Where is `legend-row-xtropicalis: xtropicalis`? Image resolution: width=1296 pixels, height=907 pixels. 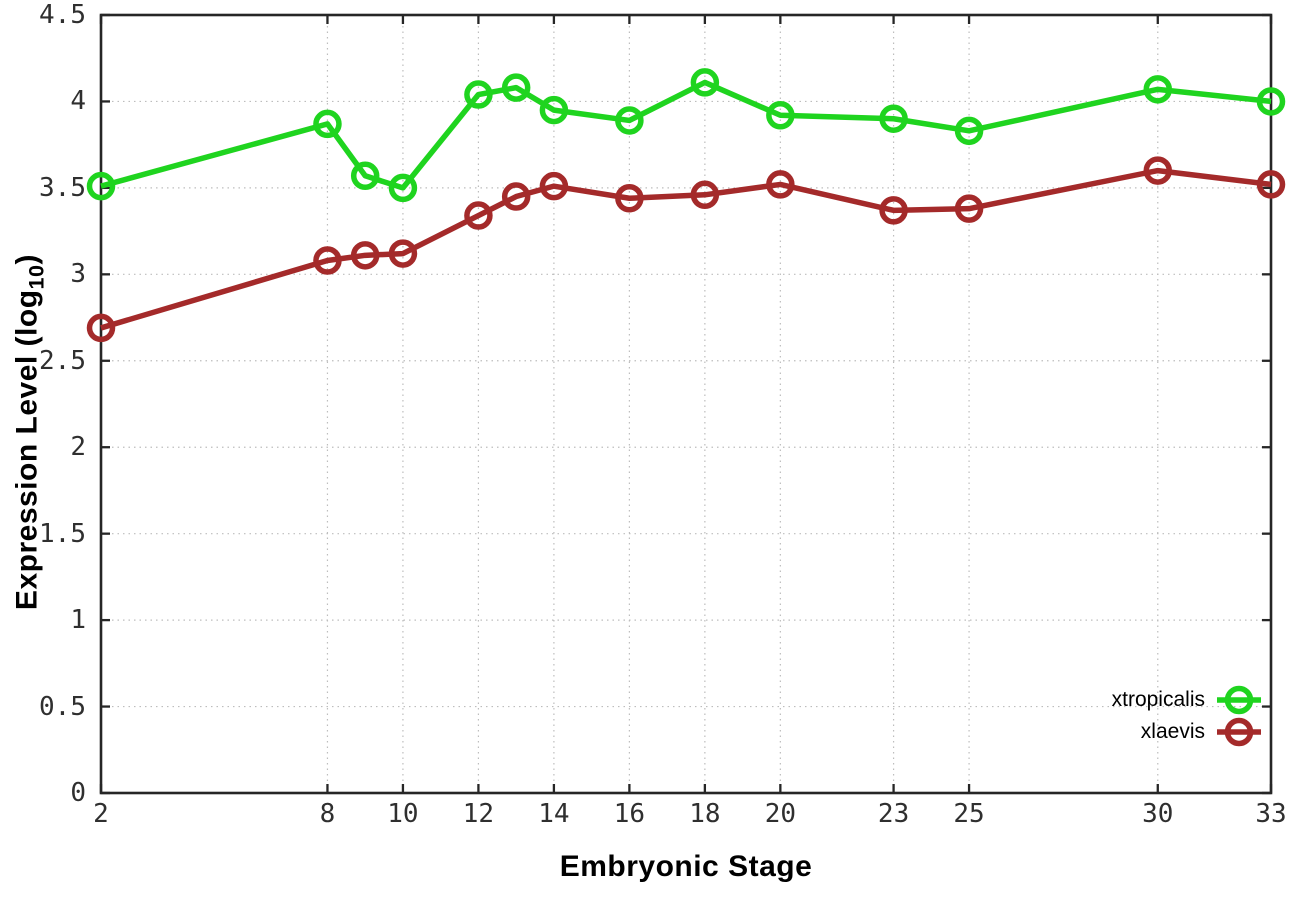 legend-row-xtropicalis: xtropicalis is located at coordinates (1187, 700).